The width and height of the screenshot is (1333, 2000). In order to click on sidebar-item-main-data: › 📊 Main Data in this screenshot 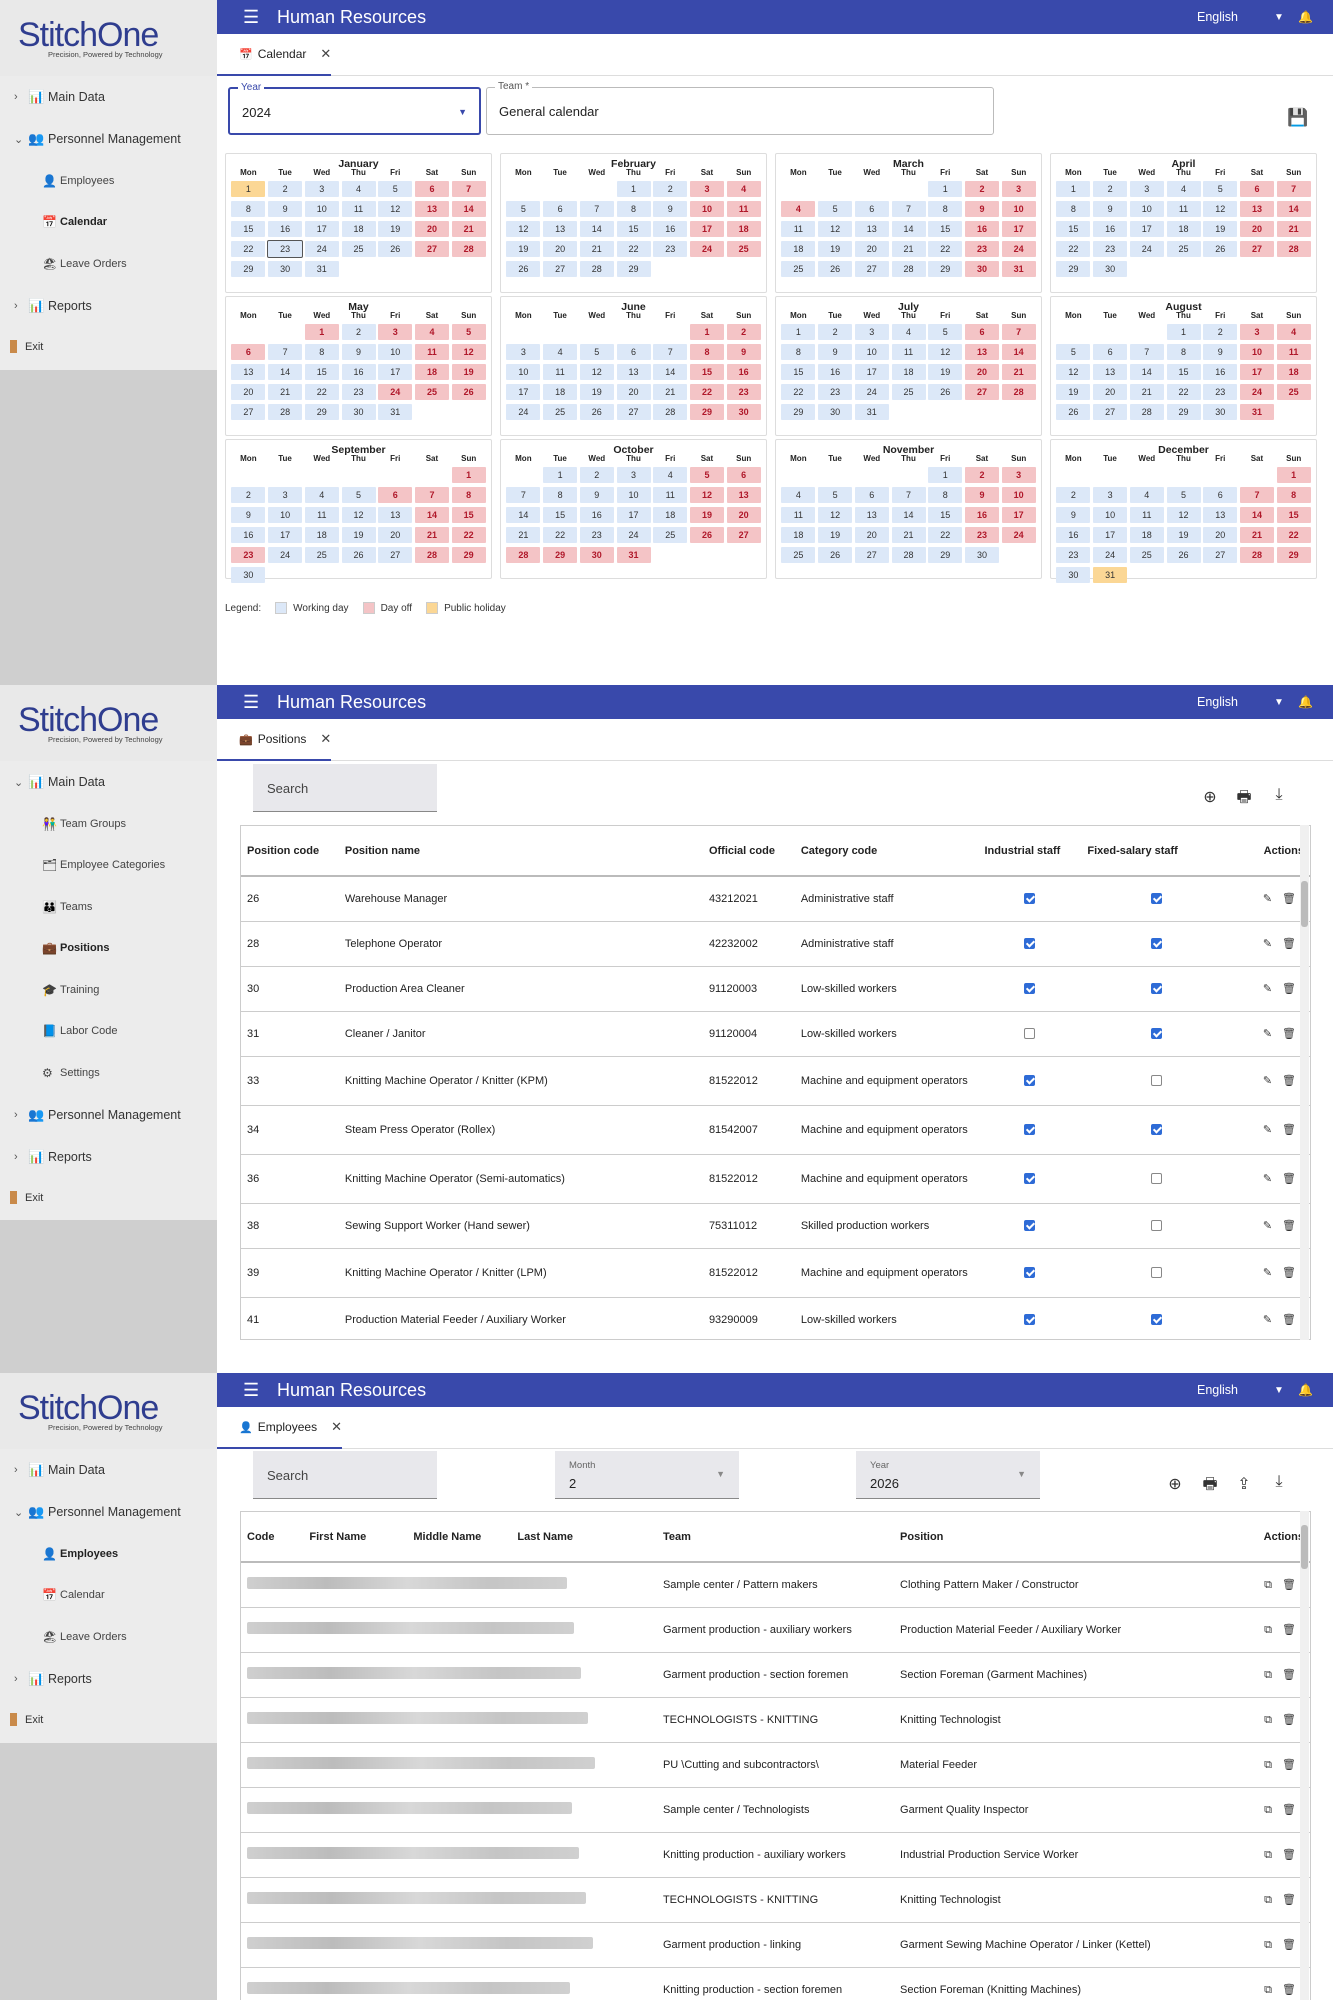, I will do `click(59, 96)`.